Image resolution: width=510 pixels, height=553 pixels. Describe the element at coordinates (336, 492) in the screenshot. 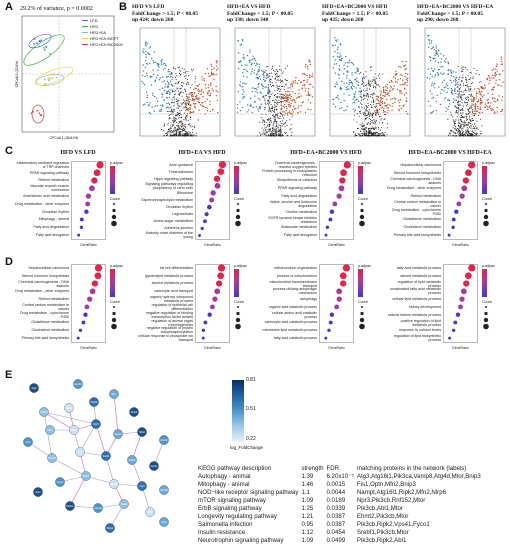

I see `kegg-cell: 0.0044` at that location.